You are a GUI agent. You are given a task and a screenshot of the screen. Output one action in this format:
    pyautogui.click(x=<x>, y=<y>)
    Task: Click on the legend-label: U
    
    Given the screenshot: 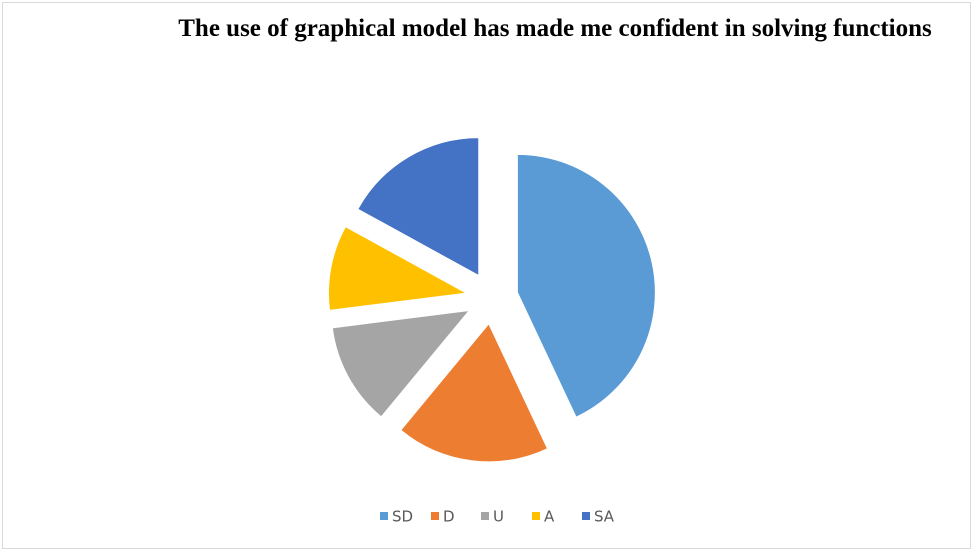 What is the action you would take?
    pyautogui.click(x=498, y=517)
    